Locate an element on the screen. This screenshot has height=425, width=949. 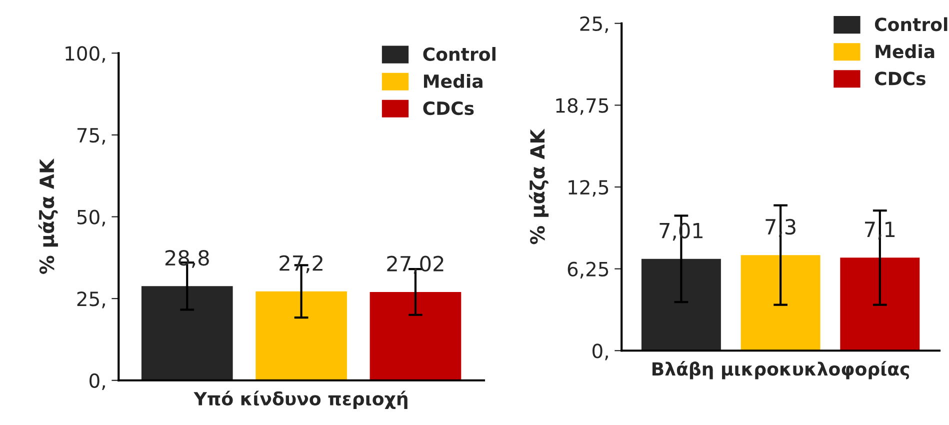
data-label: 27,02 is located at coordinates (415, 265).